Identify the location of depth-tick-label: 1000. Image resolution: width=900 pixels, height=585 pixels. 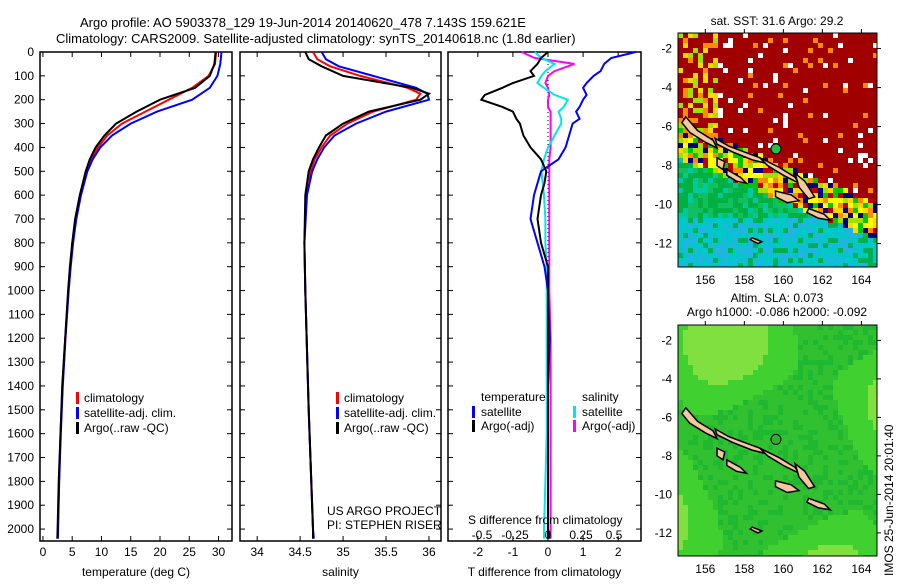
(20, 291).